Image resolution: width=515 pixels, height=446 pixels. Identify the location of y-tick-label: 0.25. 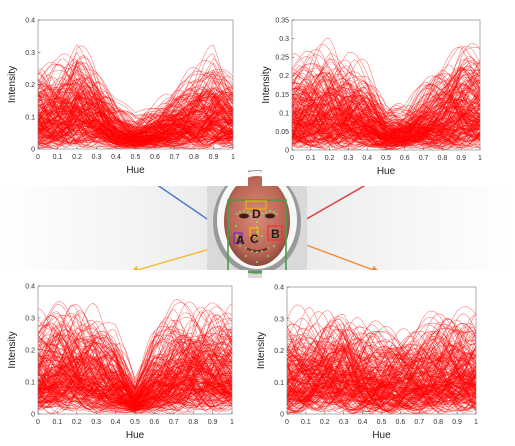
(282, 58).